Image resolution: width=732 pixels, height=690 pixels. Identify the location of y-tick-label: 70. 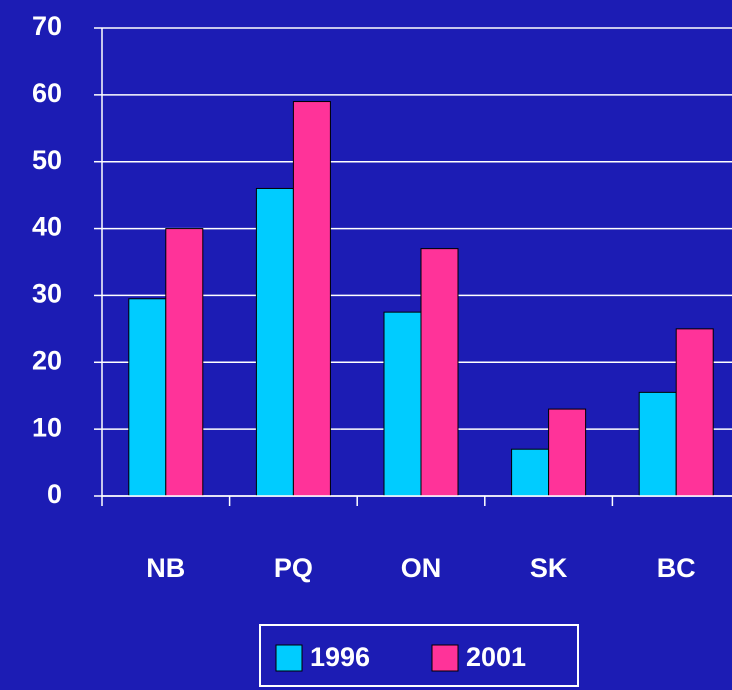
(47, 26).